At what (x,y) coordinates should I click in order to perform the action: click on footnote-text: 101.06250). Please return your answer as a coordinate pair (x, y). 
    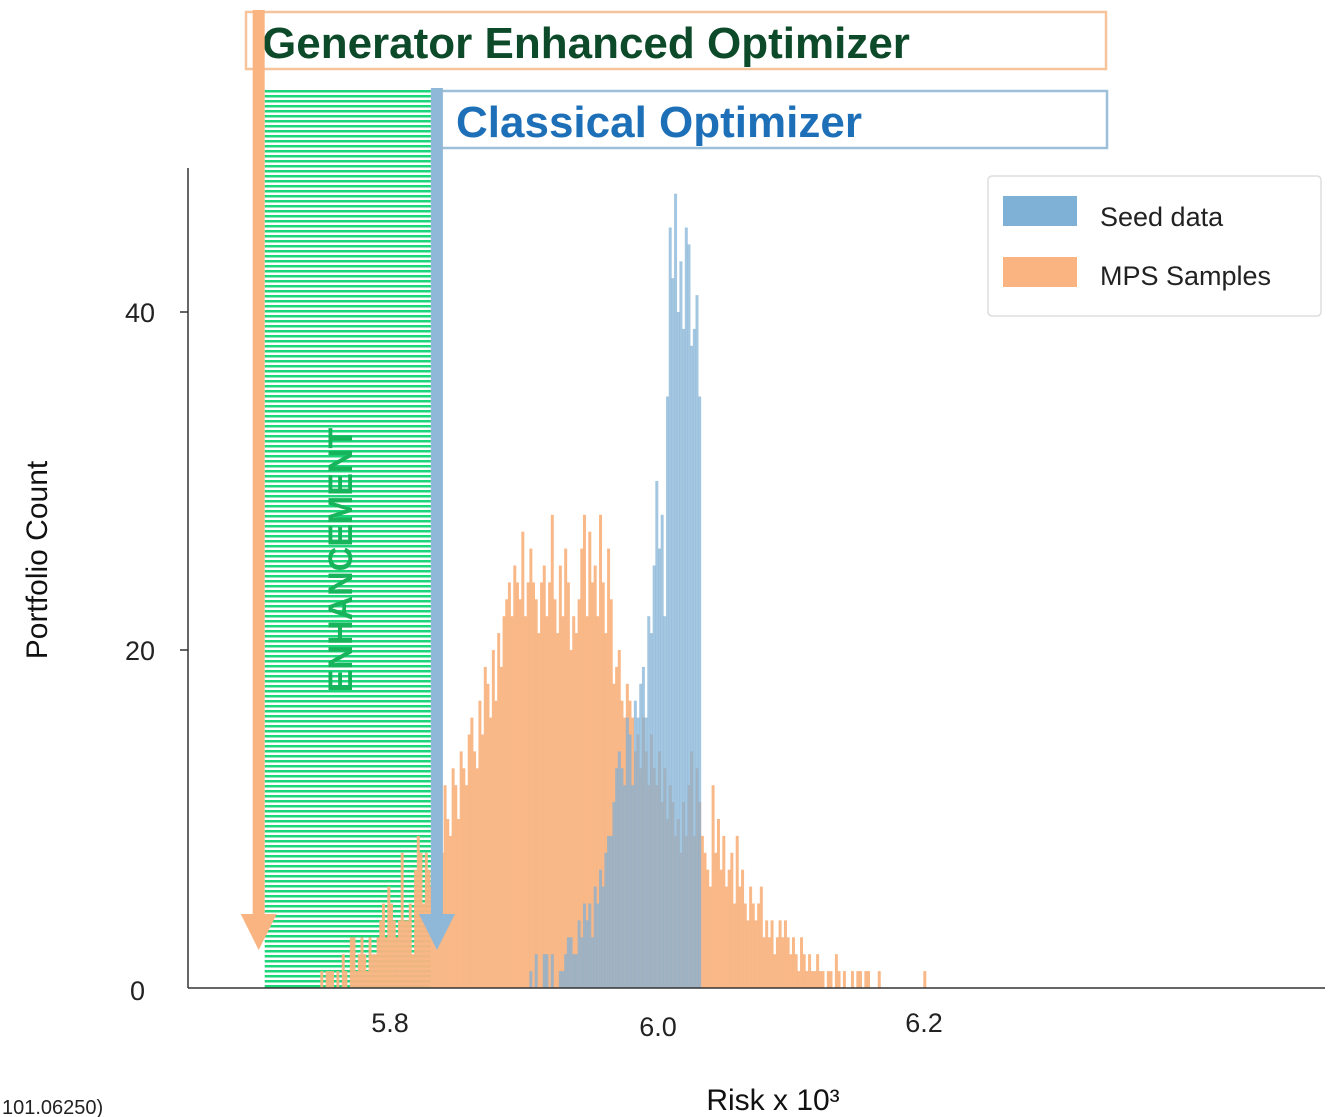
    Looking at the image, I should click on (52, 1107).